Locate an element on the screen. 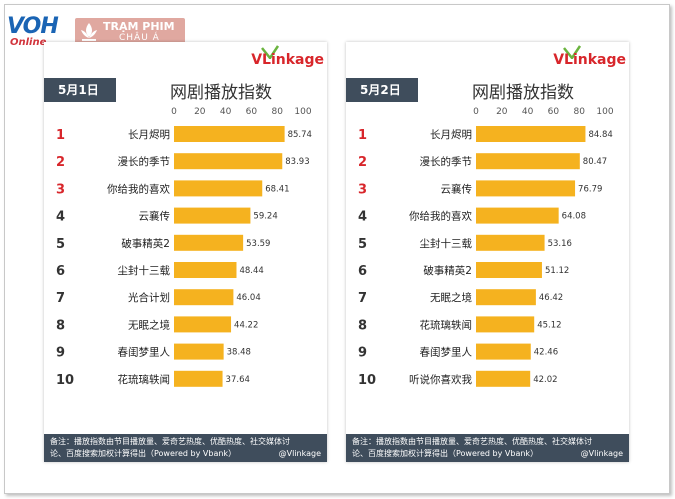  data-label: 76.79 is located at coordinates (590, 189).